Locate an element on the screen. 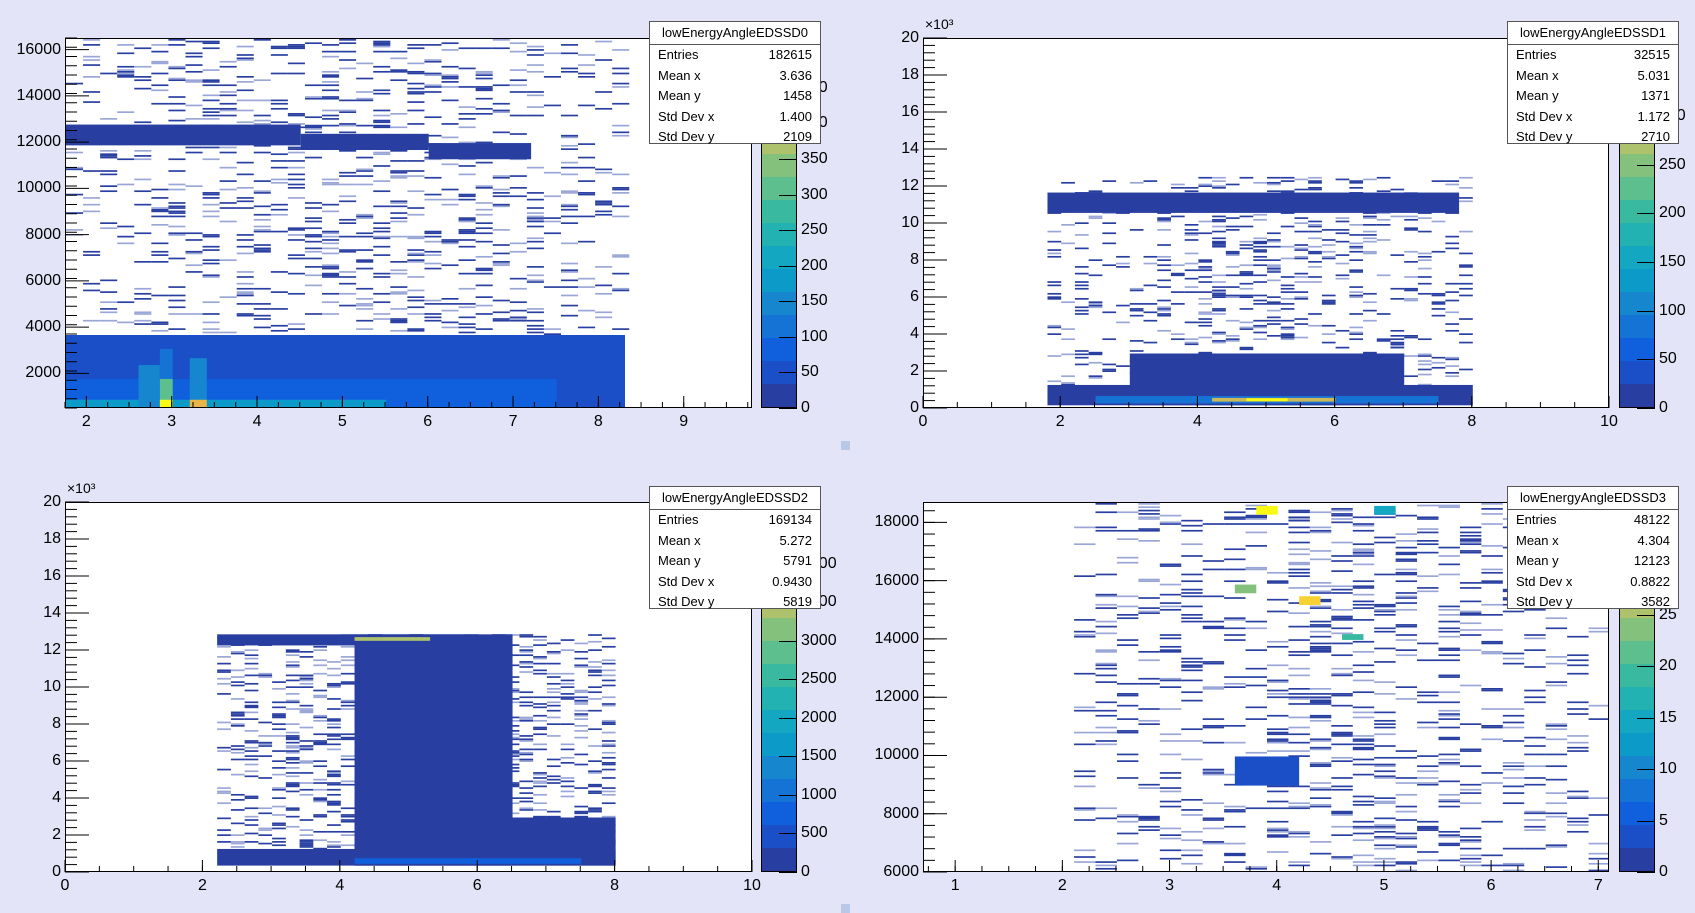 The width and height of the screenshot is (1695, 913). y-tick-label: 18000 is located at coordinates (897, 522).